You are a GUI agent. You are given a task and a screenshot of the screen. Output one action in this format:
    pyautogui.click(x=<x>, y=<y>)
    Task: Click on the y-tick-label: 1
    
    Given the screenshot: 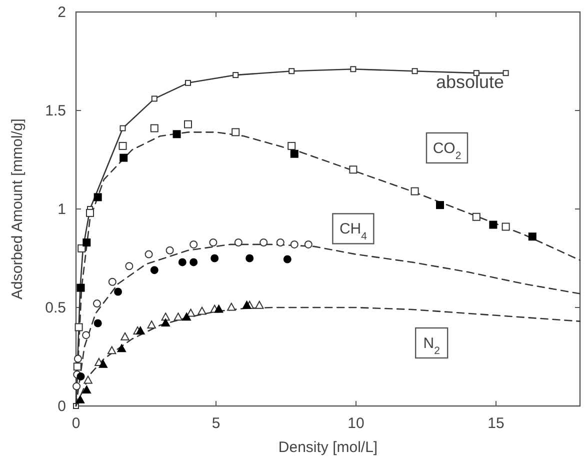 What is the action you would take?
    pyautogui.click(x=62, y=209)
    